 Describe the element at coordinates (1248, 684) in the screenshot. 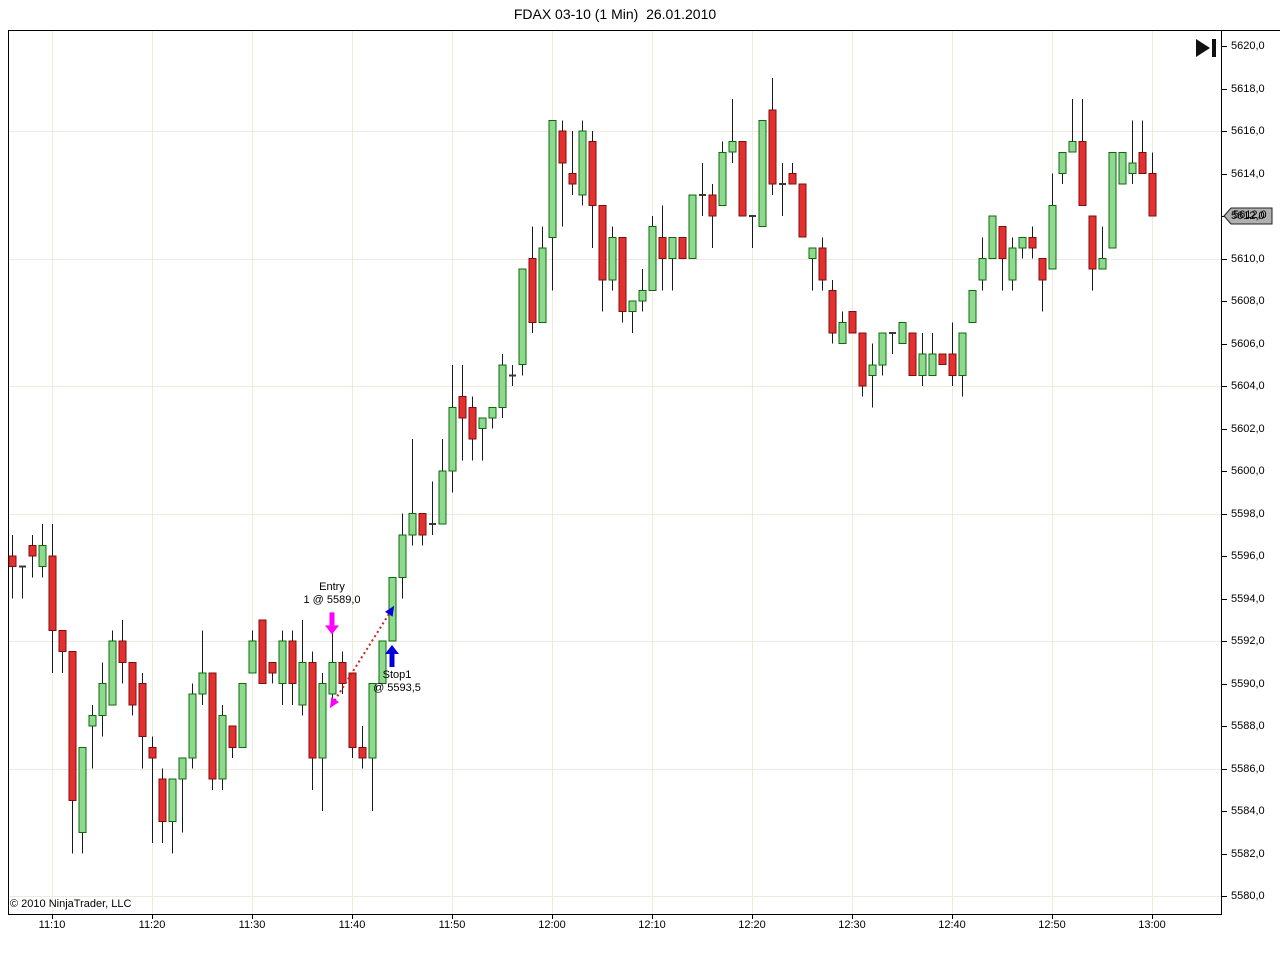

I see `y-axis-label: 5590,0` at that location.